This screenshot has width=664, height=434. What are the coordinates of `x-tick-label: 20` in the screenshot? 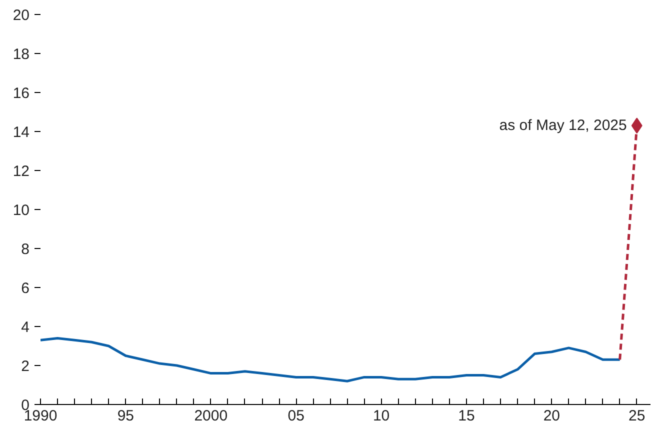 It's located at (551, 416).